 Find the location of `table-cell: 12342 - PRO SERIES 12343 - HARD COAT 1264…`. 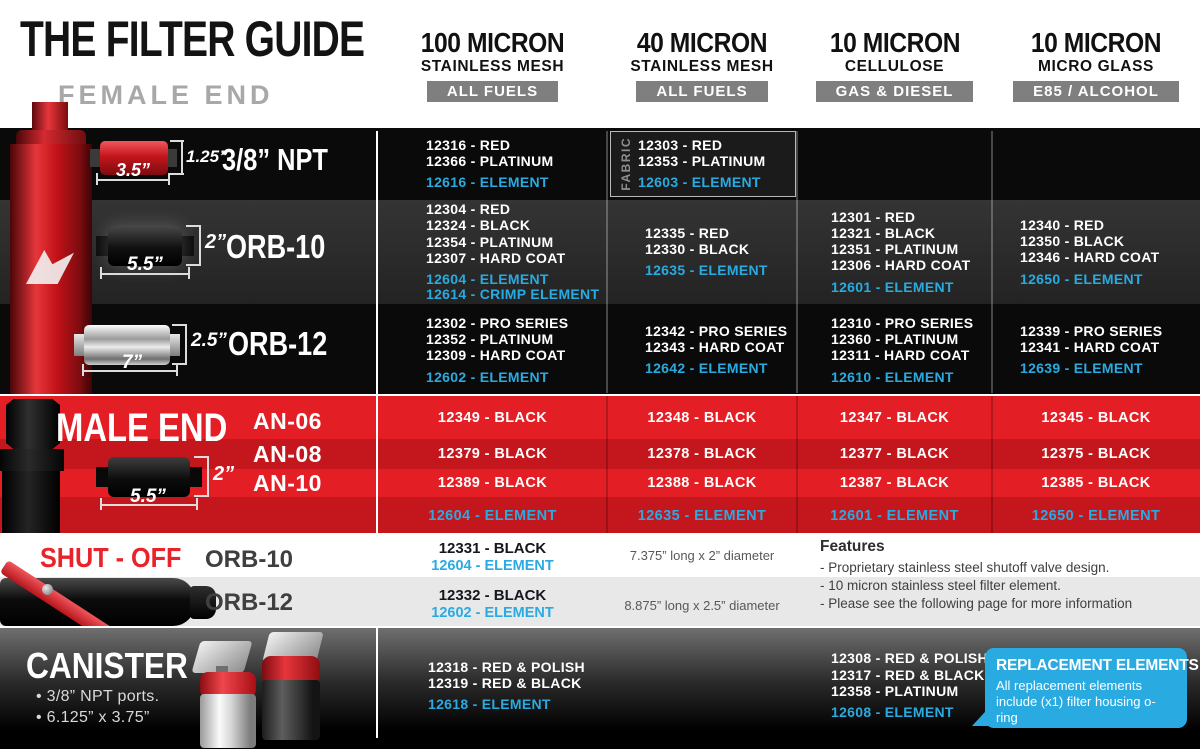

table-cell: 12342 - PRO SERIES 12343 - HARD COAT 1264… is located at coordinates (702, 350).